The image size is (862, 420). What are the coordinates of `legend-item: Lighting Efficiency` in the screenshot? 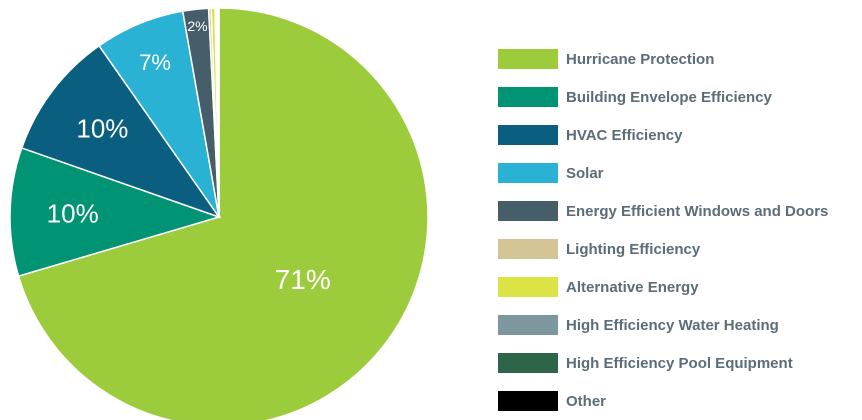 It's located at (663, 249).